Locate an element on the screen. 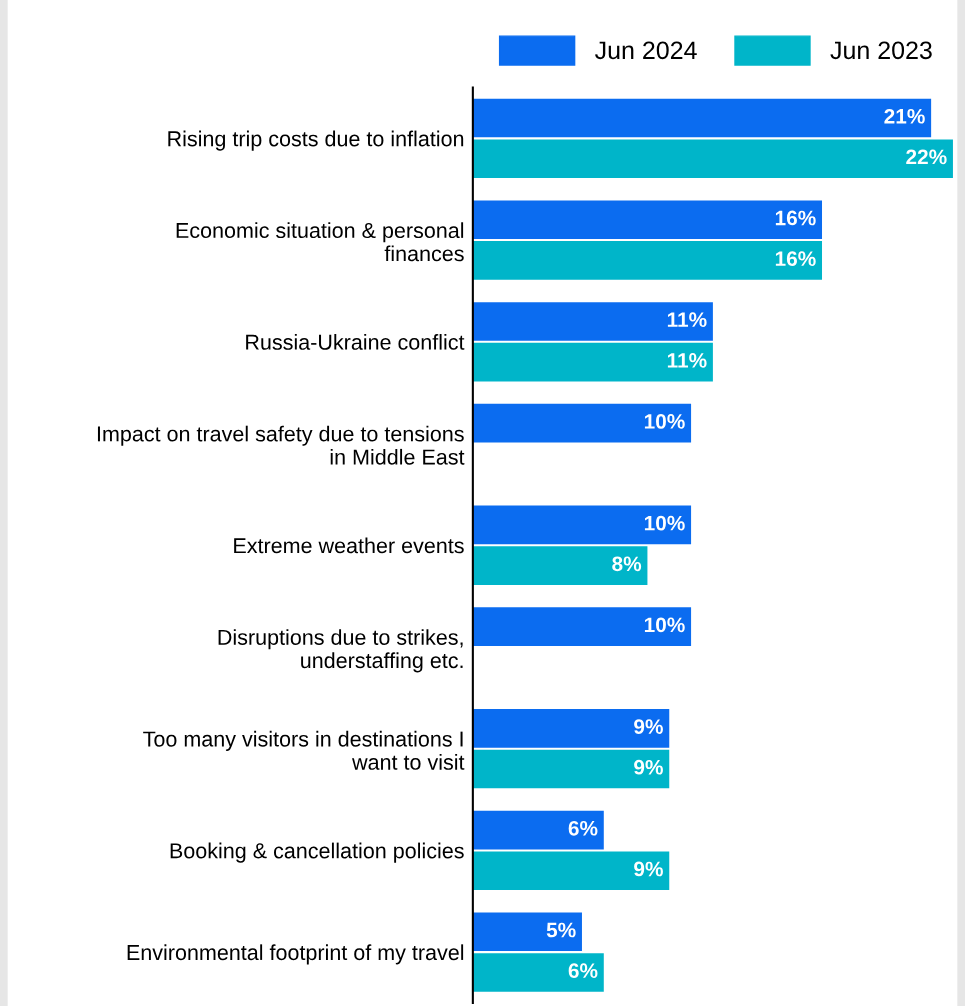 This screenshot has width=965, height=1006. y-tick-label: Environmental footprint of my travel is located at coordinates (295, 954).